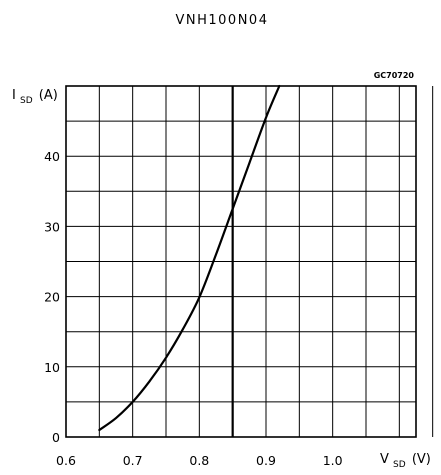 The image size is (441, 475). I want to click on x-axis-label: V SD (V), so click(405, 461).